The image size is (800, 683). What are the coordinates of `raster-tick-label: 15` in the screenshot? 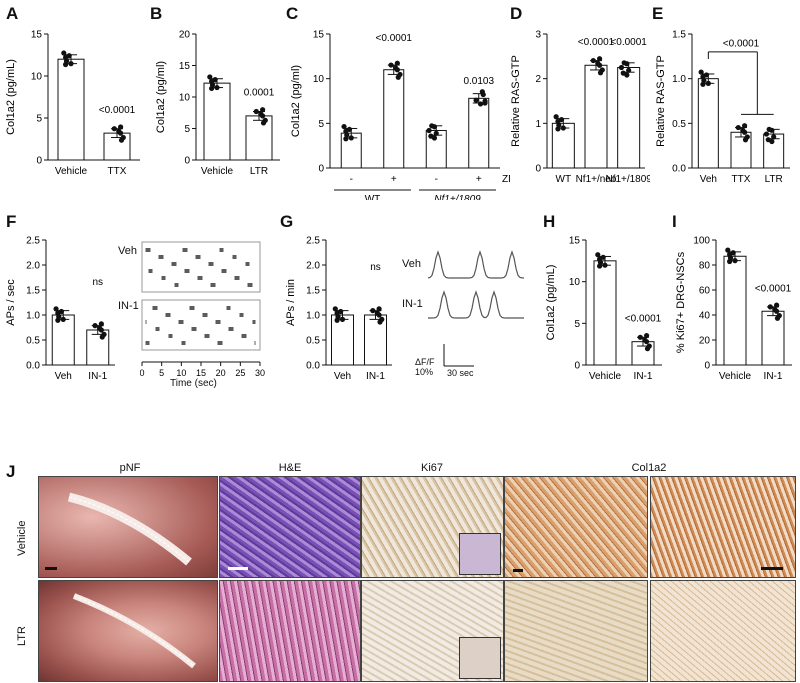 It's located at (201, 373).